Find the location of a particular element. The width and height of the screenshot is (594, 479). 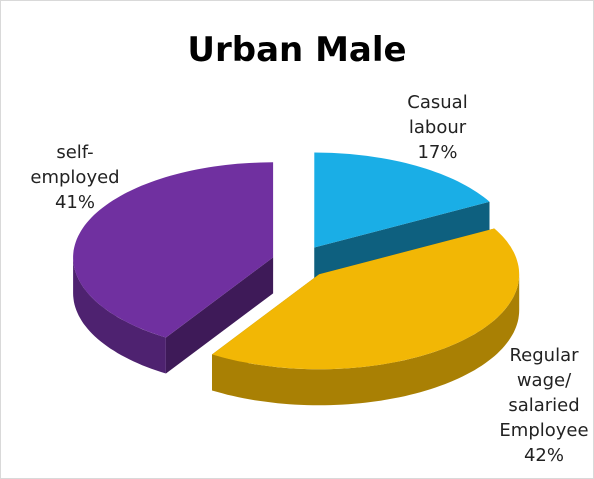

data-label: Casual labour 17% is located at coordinates (437, 127).